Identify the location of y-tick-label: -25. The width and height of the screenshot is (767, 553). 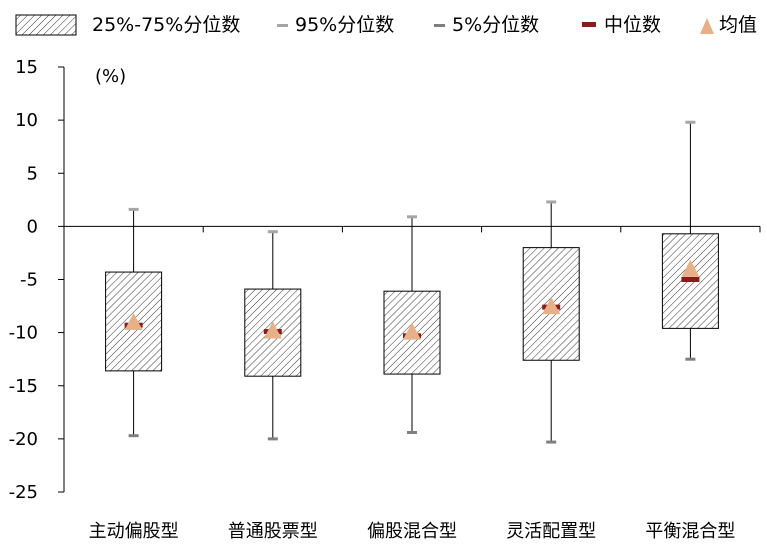
(23, 492).